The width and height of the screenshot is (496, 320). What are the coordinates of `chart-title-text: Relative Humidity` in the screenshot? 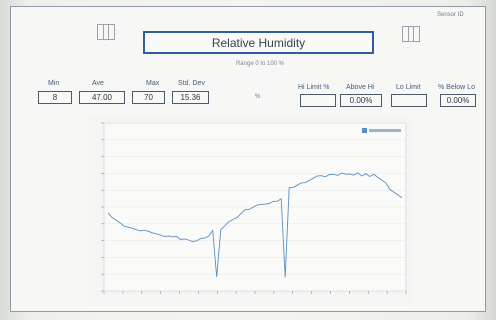 It's located at (258, 42).